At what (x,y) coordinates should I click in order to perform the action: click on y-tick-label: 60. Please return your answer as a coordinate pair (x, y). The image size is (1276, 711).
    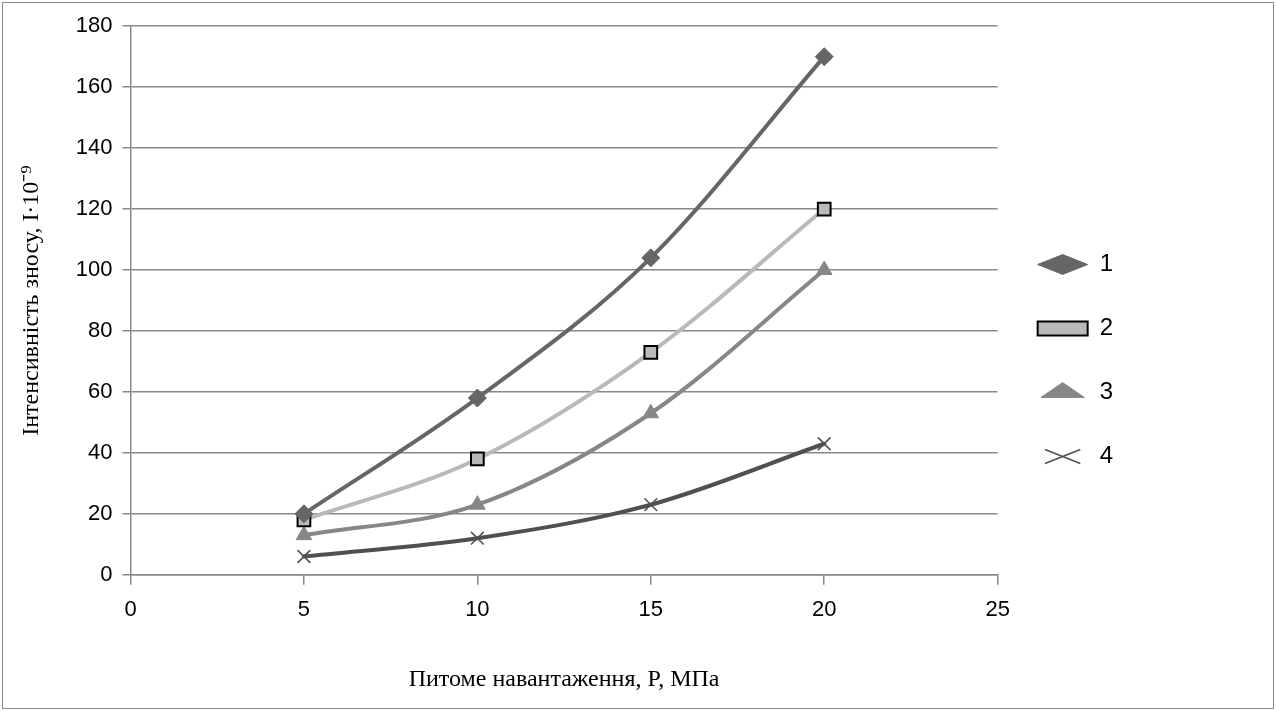
    Looking at the image, I should click on (100, 390).